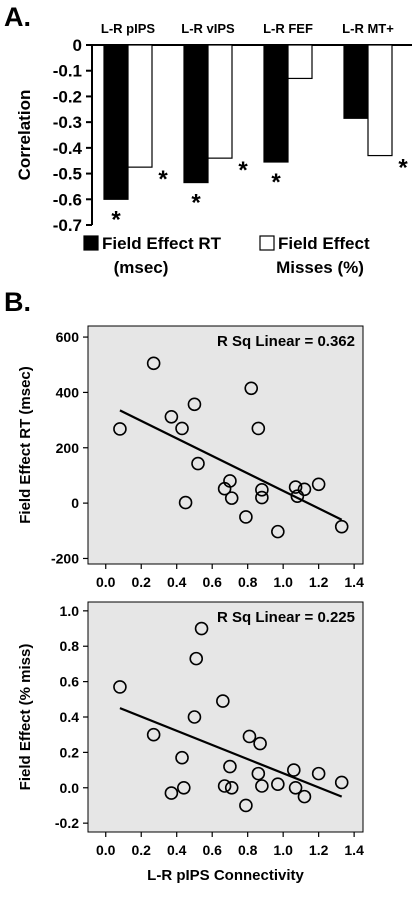 The image size is (414, 897). What do you see at coordinates (67, 122) in the screenshot?
I see `y-tick-label: -0.3` at bounding box center [67, 122].